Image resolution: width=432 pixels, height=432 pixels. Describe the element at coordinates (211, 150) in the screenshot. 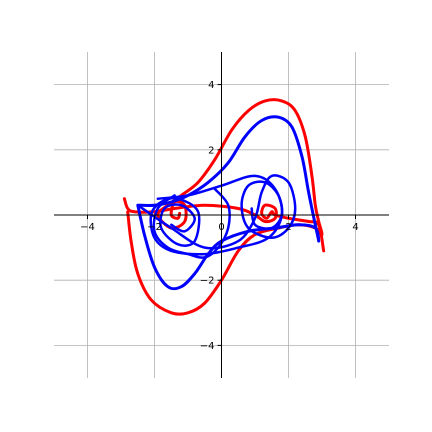

I see `y-tick-label: 2` at that location.